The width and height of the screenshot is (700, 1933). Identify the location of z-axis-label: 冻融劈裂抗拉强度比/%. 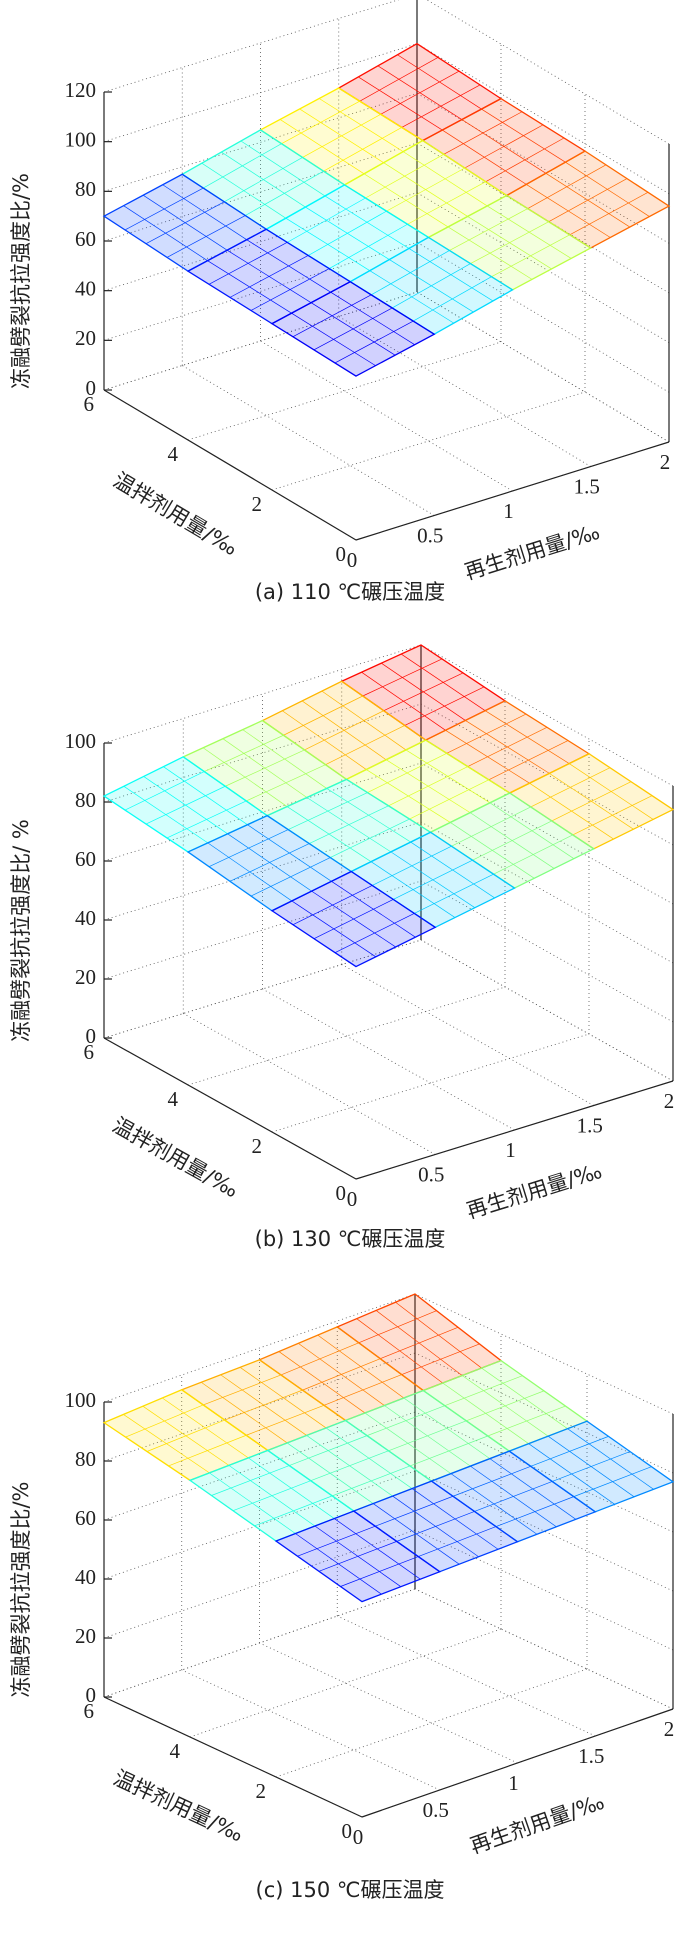
(21, 281).